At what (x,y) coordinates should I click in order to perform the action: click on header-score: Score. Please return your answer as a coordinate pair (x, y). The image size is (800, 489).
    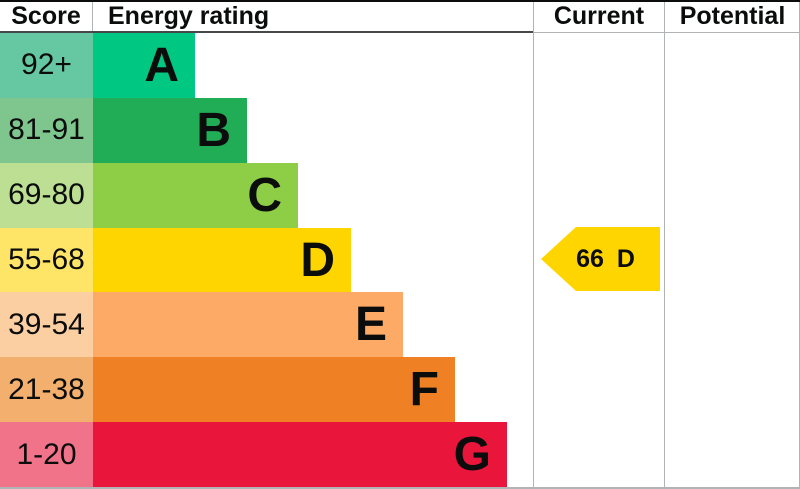
    Looking at the image, I should click on (46, 16).